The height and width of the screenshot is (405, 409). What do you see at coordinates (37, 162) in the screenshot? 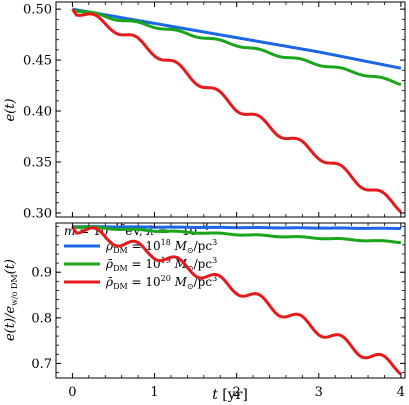
I see `y-tick-label: 0.35` at bounding box center [37, 162].